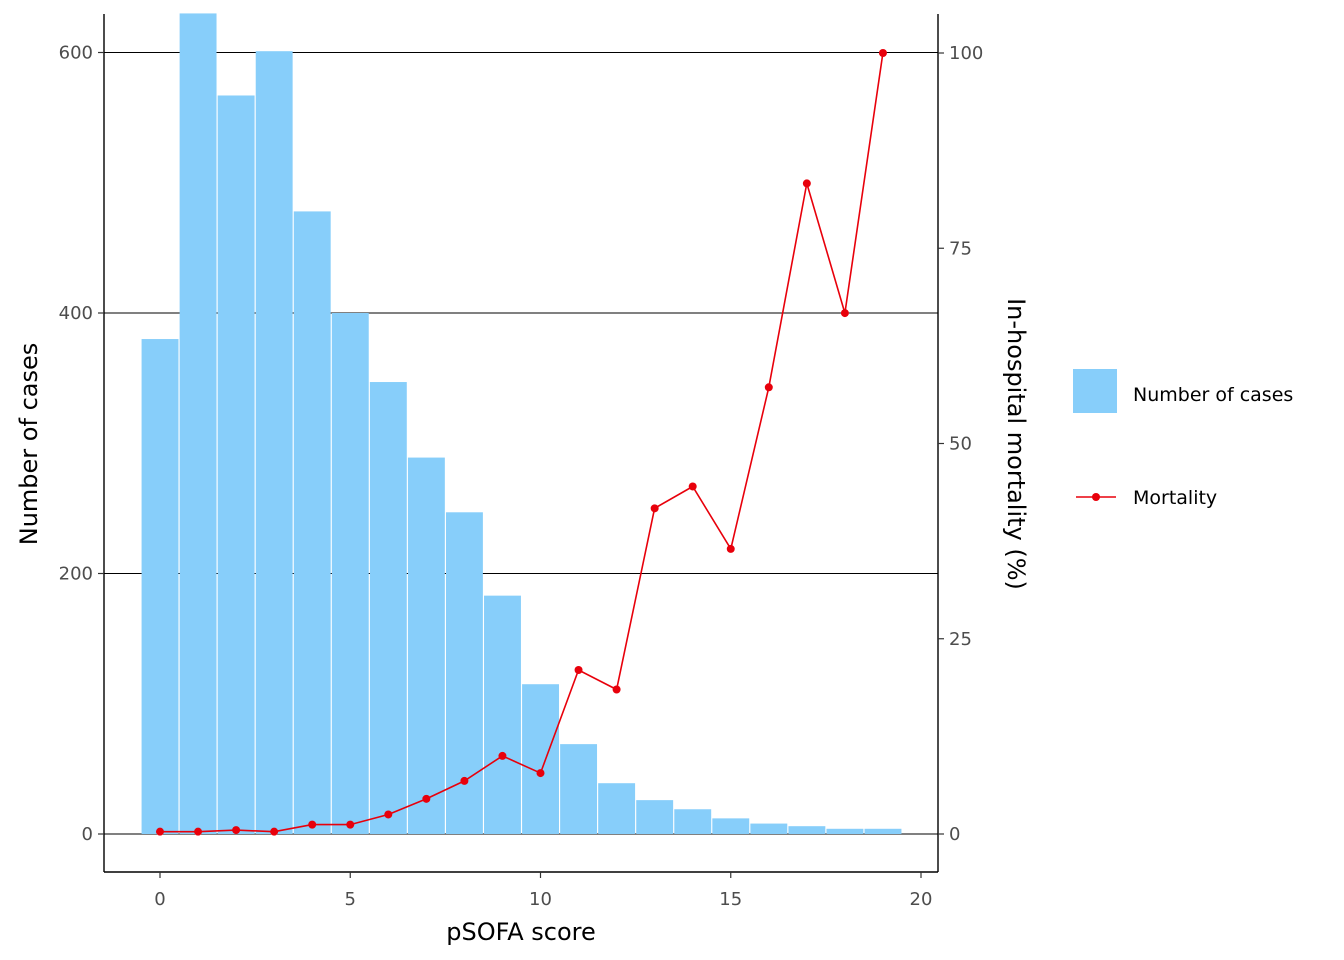 The height and width of the screenshot is (960, 1344). I want to click on y-left-tick-label: 600, so click(76, 53).